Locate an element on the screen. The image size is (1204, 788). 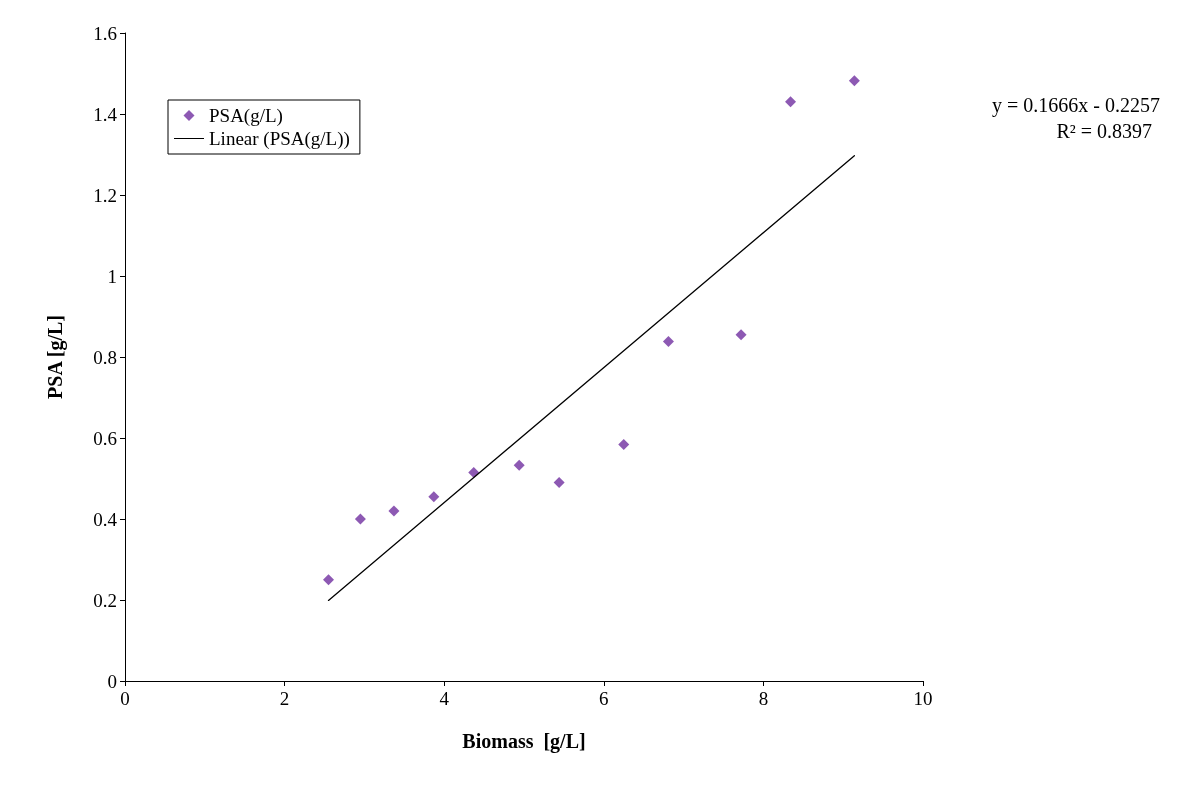
x-tick-label: 10 is located at coordinates (923, 698).